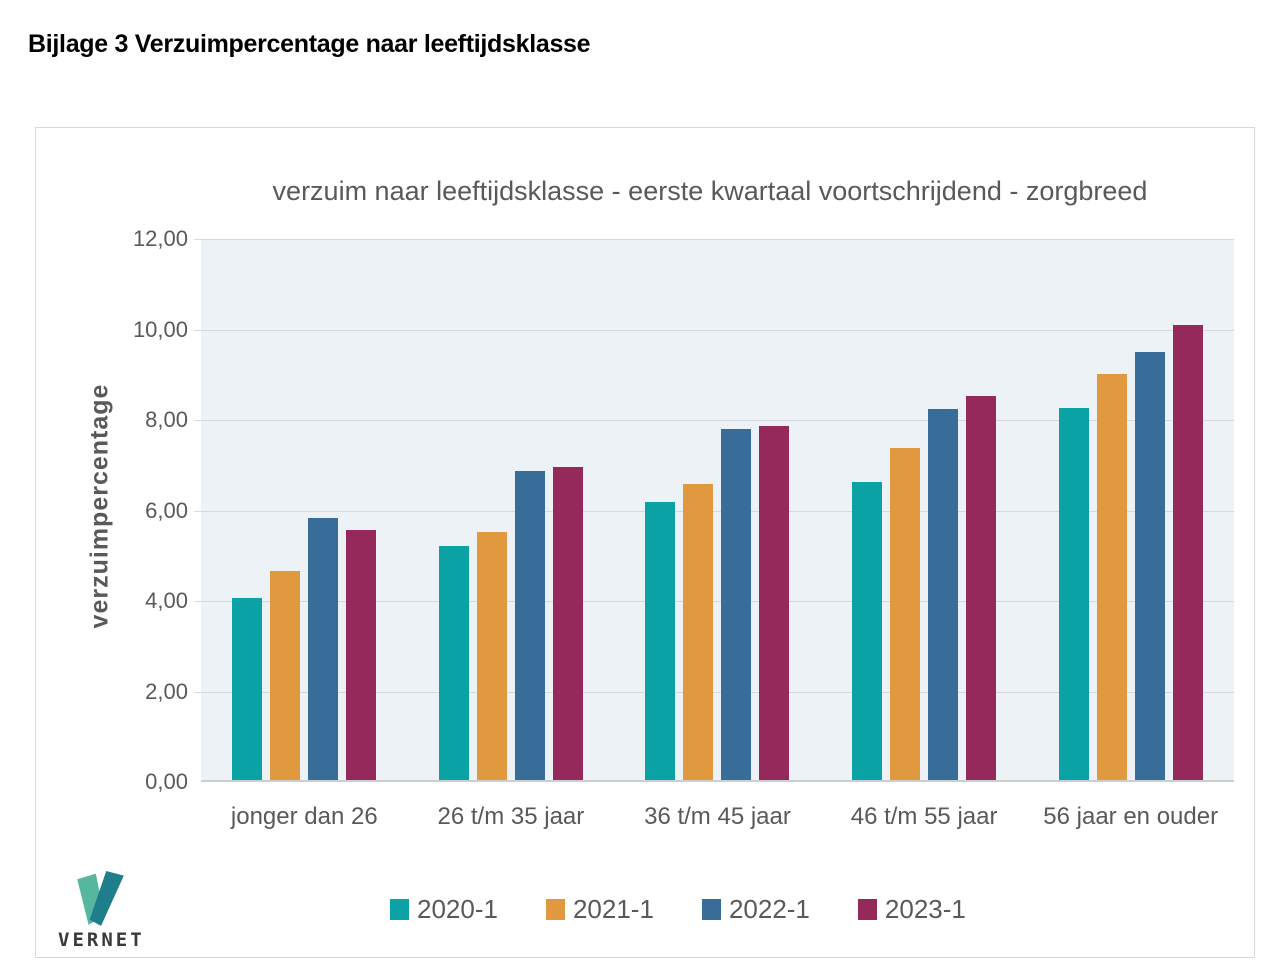  I want to click on legend-item-2021-1: 2021-1, so click(599, 909).